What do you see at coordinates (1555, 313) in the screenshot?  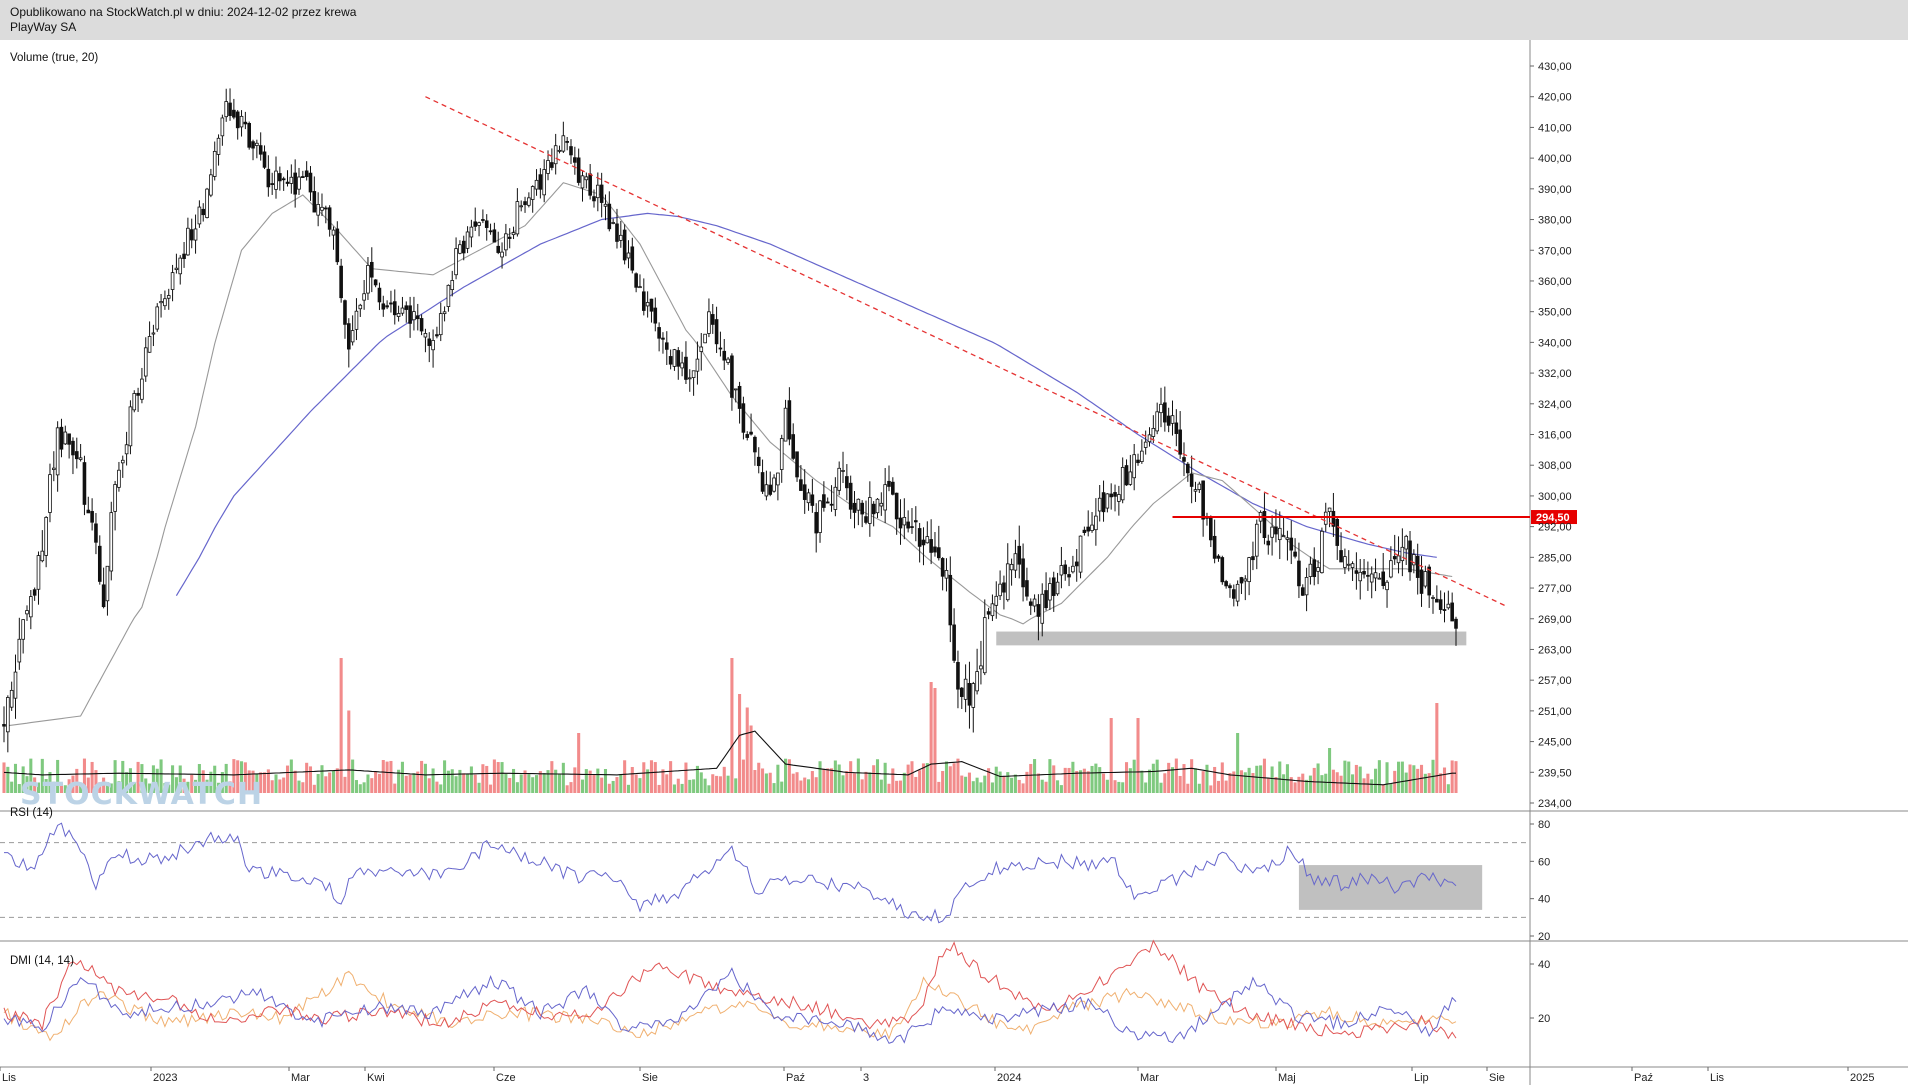 I see `price-tick-label: 350,00` at bounding box center [1555, 313].